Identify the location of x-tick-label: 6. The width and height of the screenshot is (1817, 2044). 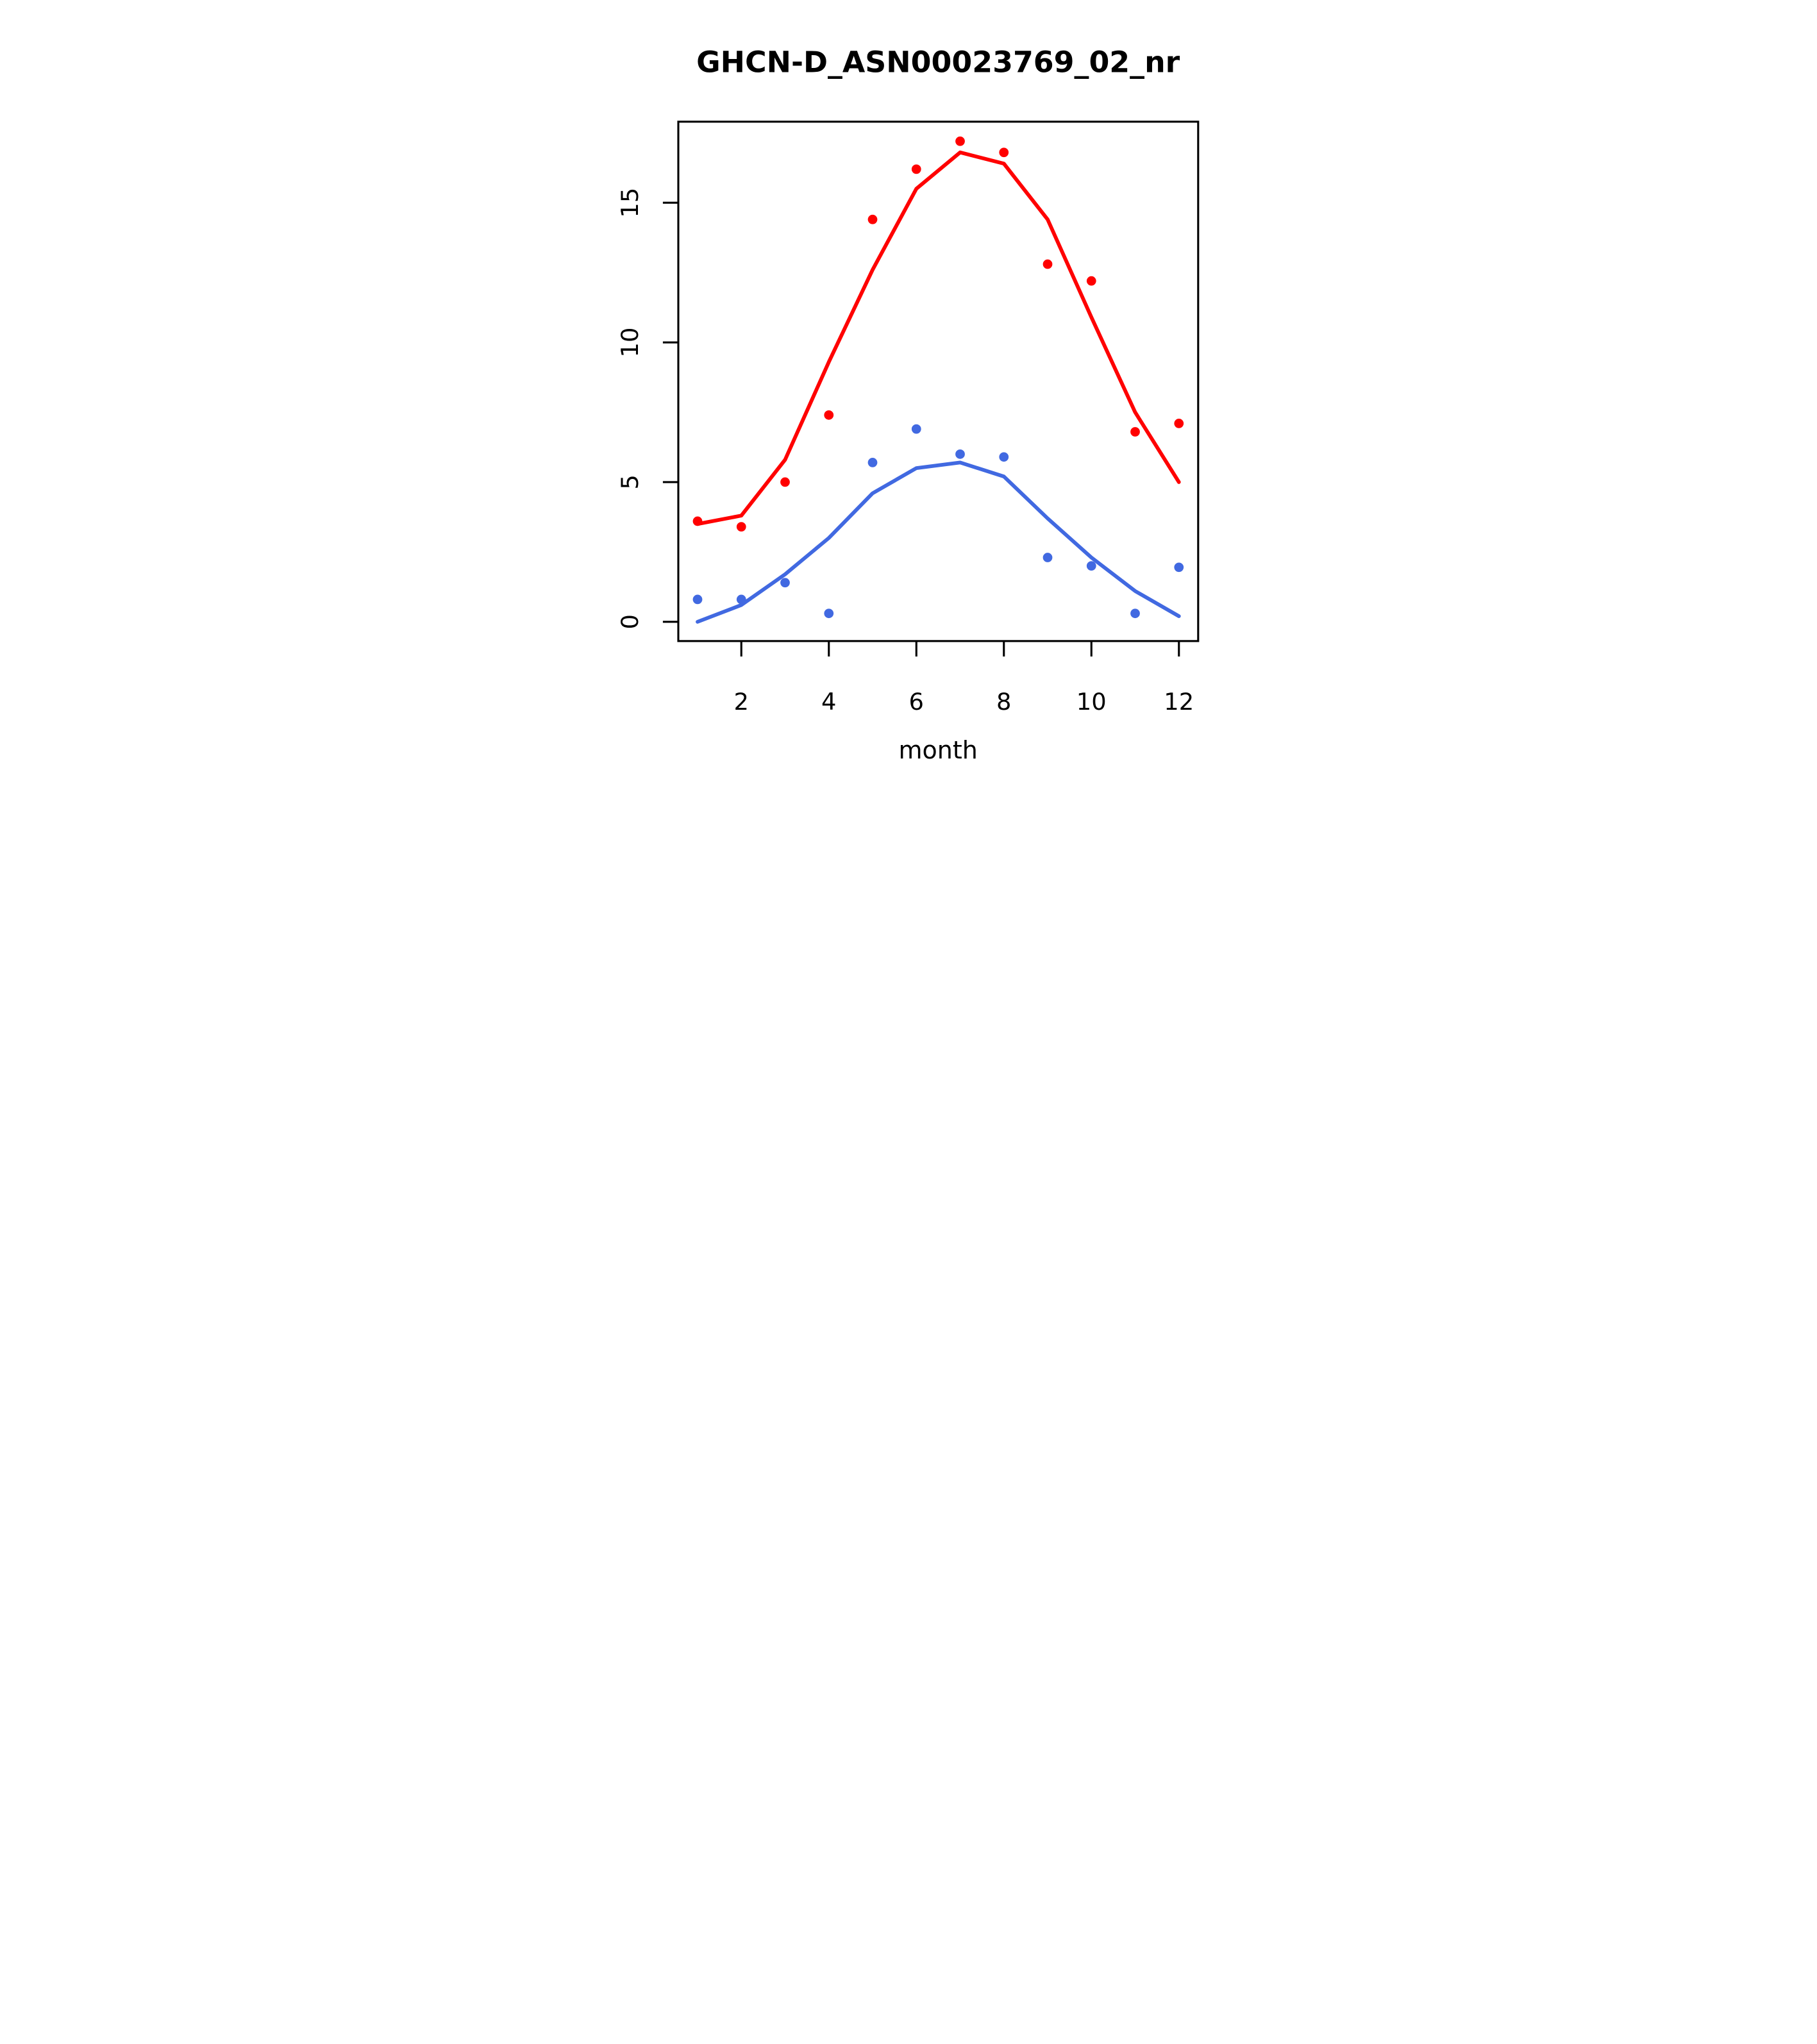
(917, 702).